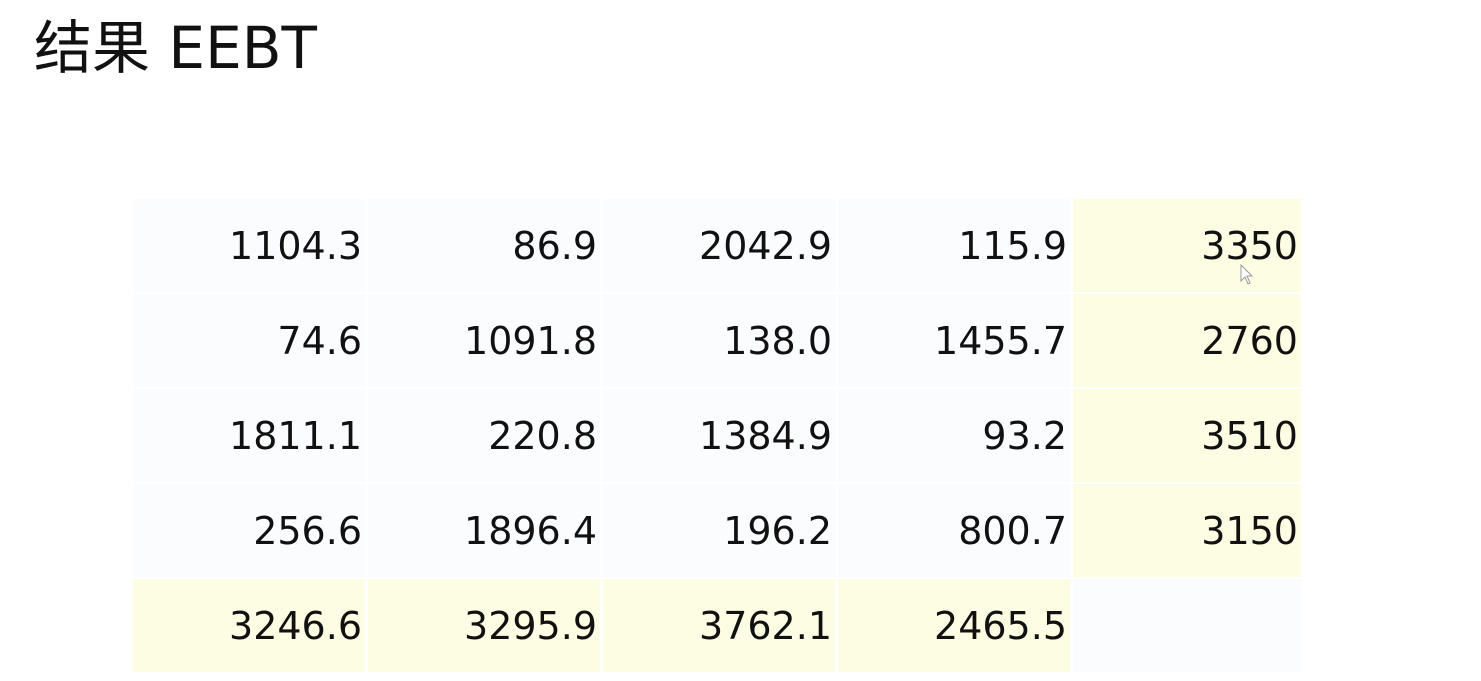 Image resolution: width=1481 pixels, height=681 pixels. I want to click on row-total-cell: 3350, so click(1187, 245).